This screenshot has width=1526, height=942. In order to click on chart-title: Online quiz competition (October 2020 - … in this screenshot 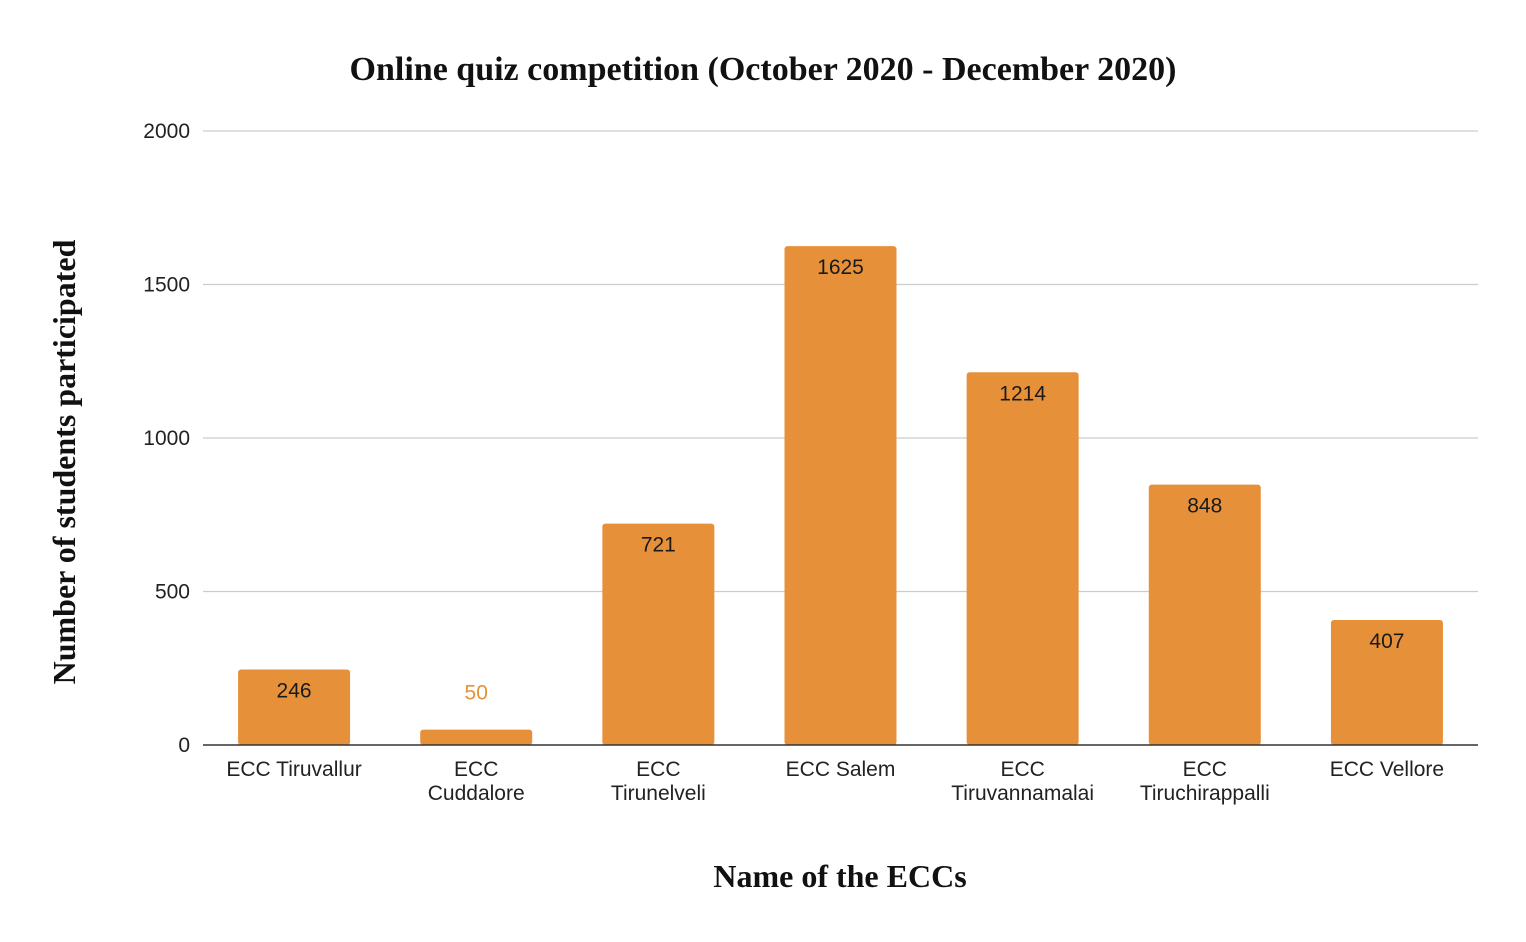, I will do `click(763, 69)`.